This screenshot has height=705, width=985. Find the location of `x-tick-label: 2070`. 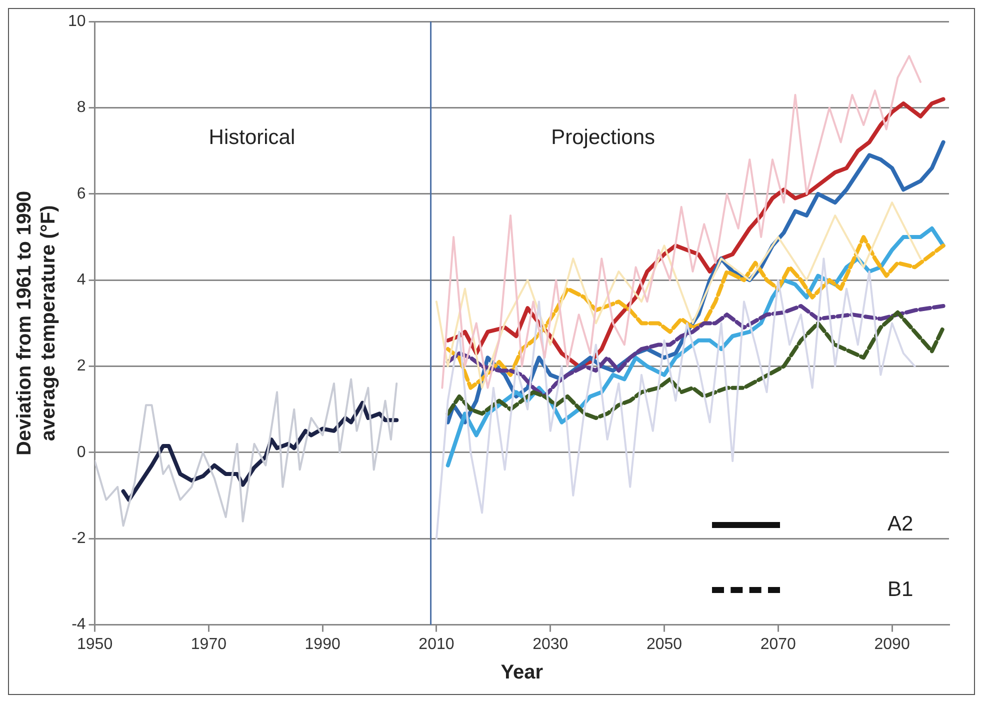

x-tick-label: 2070 is located at coordinates (778, 644).